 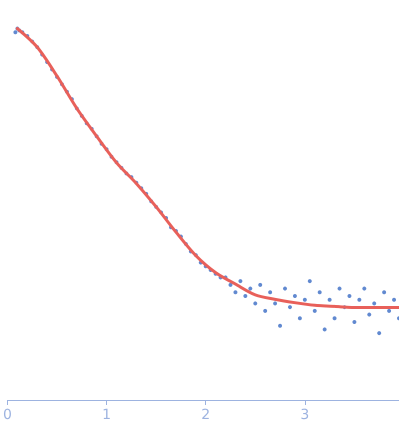 What do you see at coordinates (7, 415) in the screenshot?
I see `x-tick-label: 0` at bounding box center [7, 415].